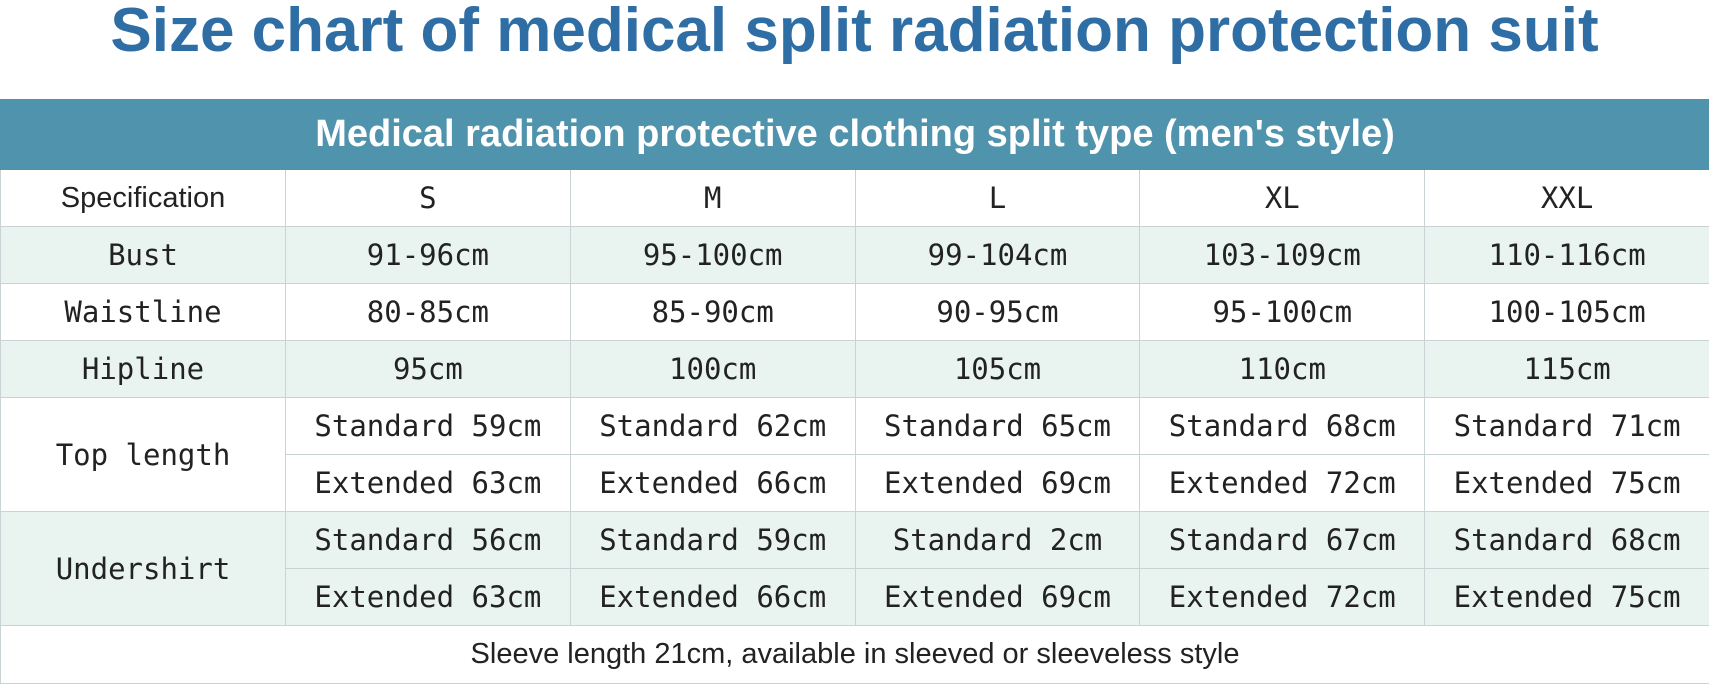 The width and height of the screenshot is (1709, 684). What do you see at coordinates (1567, 369) in the screenshot?
I see `hipline-value: 115cm` at bounding box center [1567, 369].